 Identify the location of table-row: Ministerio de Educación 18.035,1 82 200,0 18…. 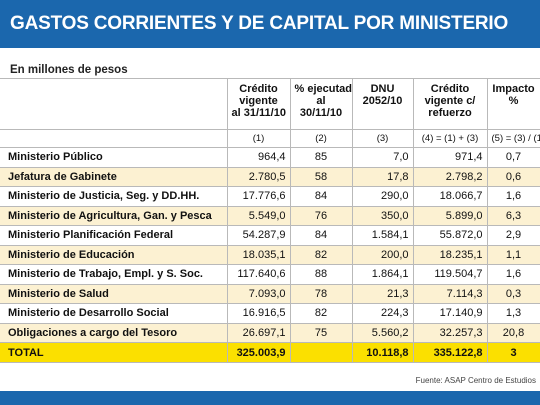
(270, 254).